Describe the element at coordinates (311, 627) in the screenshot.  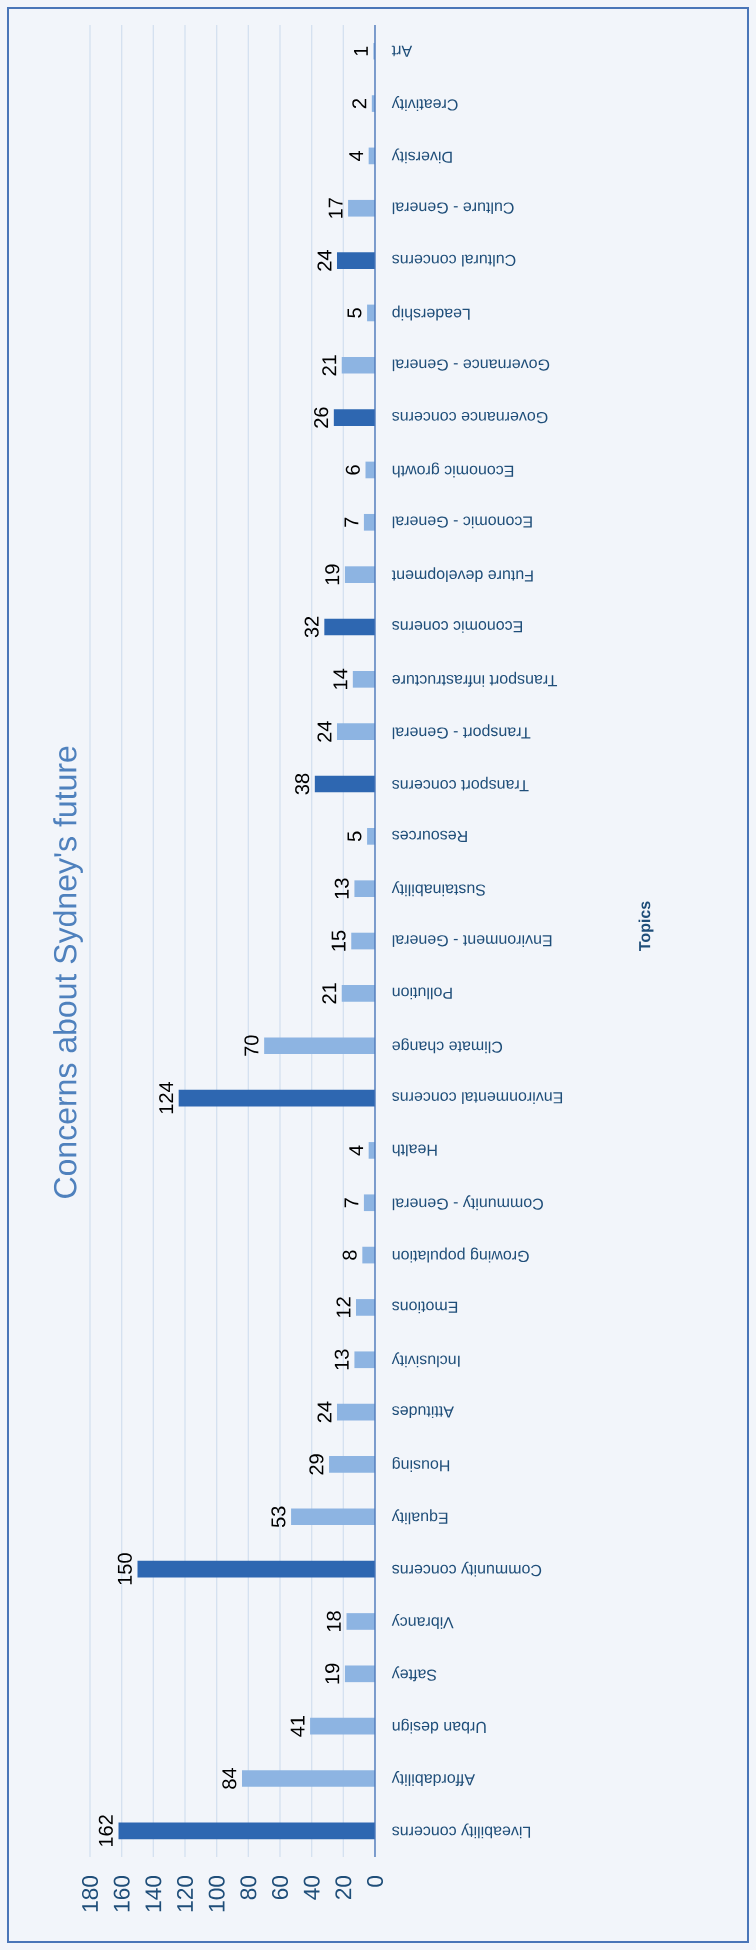
I see `data-label: 32` at that location.